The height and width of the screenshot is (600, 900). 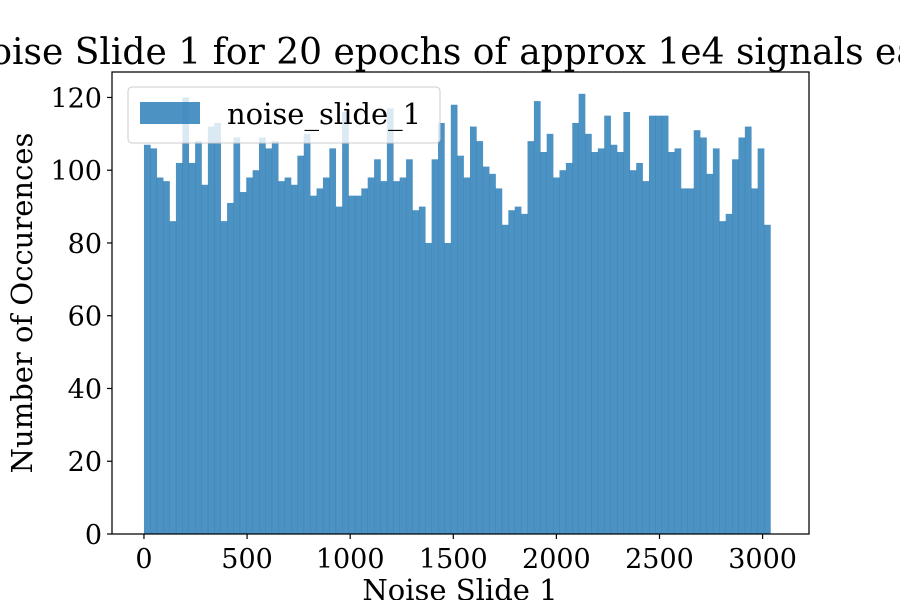 What do you see at coordinates (762, 559) in the screenshot?
I see `x-tick-label: 3000` at bounding box center [762, 559].